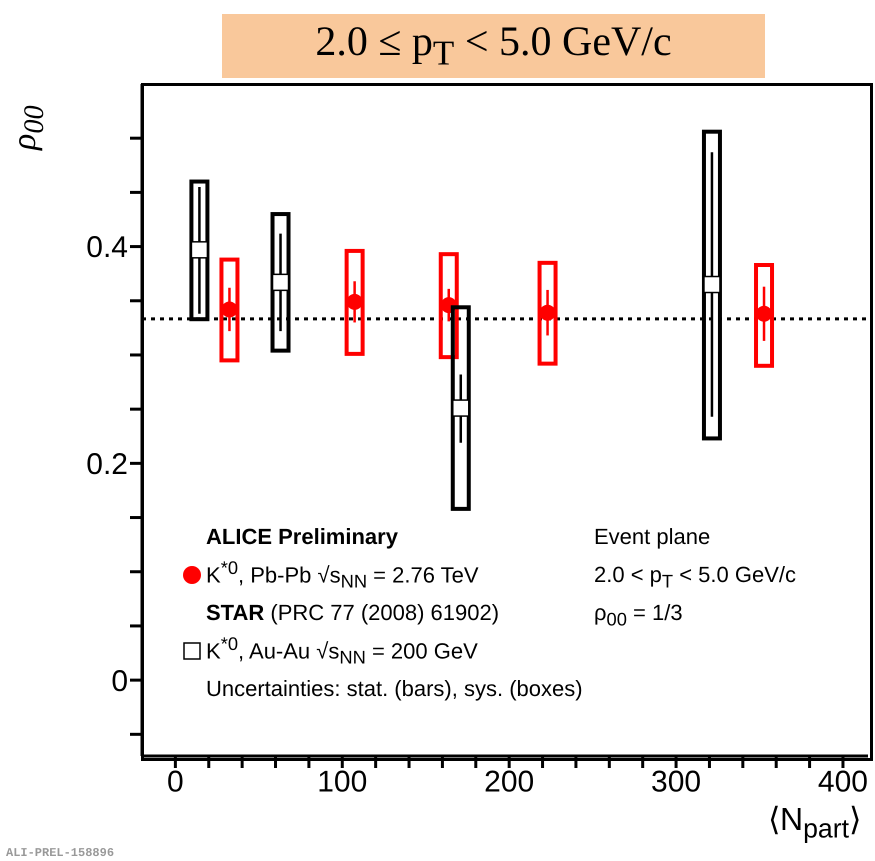 The height and width of the screenshot is (861, 875). What do you see at coordinates (639, 615) in the screenshot?
I see `annotation: ρ$_{00}$ = 1/3` at bounding box center [639, 615].